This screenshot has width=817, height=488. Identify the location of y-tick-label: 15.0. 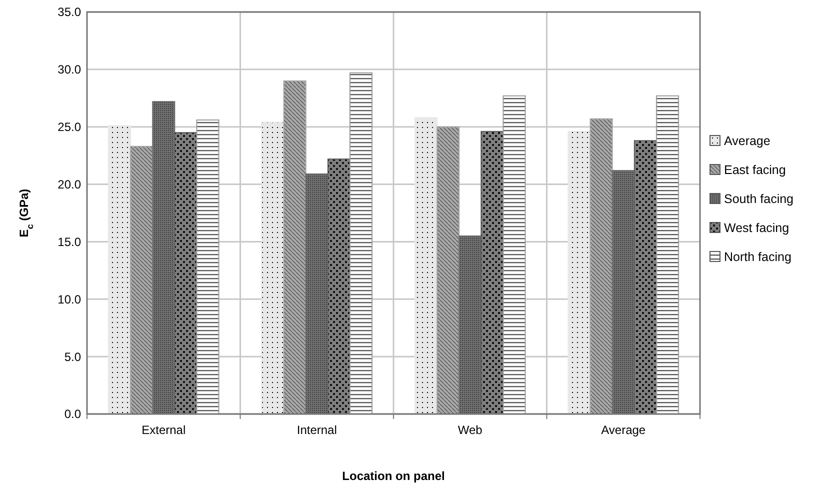
(70, 241).